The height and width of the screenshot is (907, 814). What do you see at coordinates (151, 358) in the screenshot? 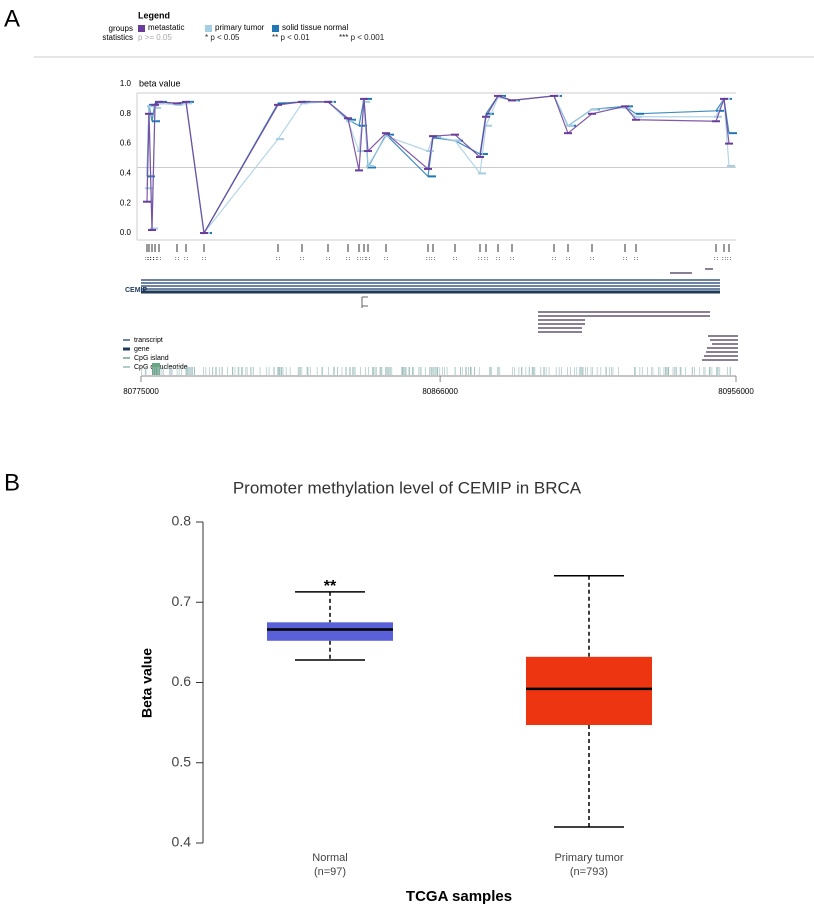
I see `track-legend-label: CpG island` at bounding box center [151, 358].